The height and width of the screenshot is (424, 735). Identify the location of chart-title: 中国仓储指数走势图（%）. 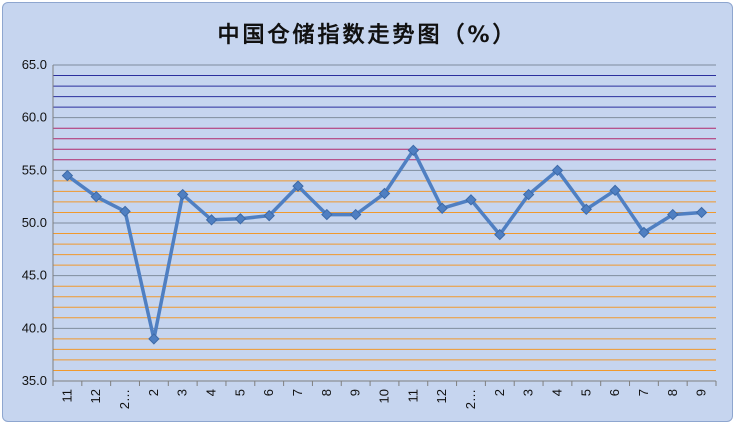
(367, 35).